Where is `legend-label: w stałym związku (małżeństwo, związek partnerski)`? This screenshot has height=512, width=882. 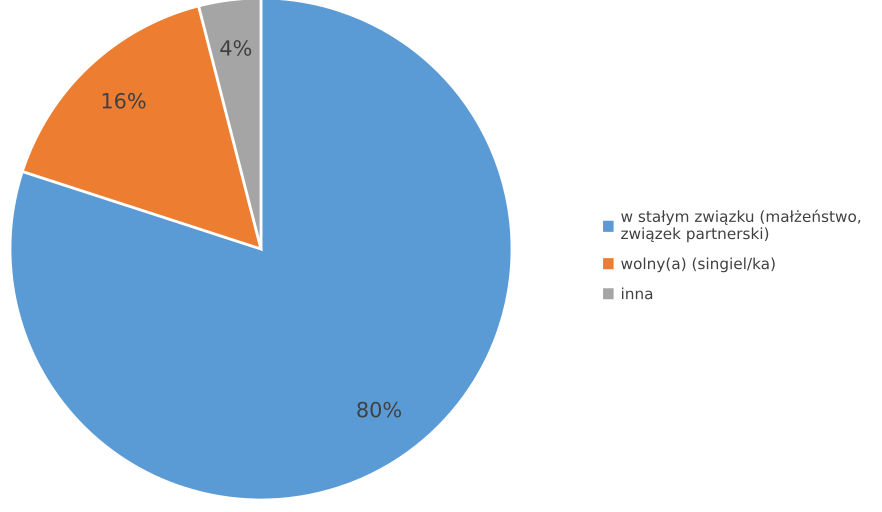
legend-label: w stałym związku (małżeństwo, związek partnerski) is located at coordinates (740, 226).